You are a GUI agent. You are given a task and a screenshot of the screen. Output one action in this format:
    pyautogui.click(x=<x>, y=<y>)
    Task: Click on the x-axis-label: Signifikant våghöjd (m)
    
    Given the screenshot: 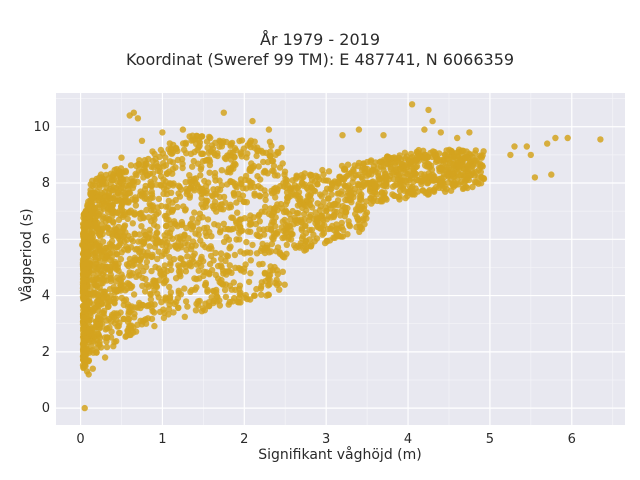 What is the action you would take?
    pyautogui.click(x=340, y=455)
    